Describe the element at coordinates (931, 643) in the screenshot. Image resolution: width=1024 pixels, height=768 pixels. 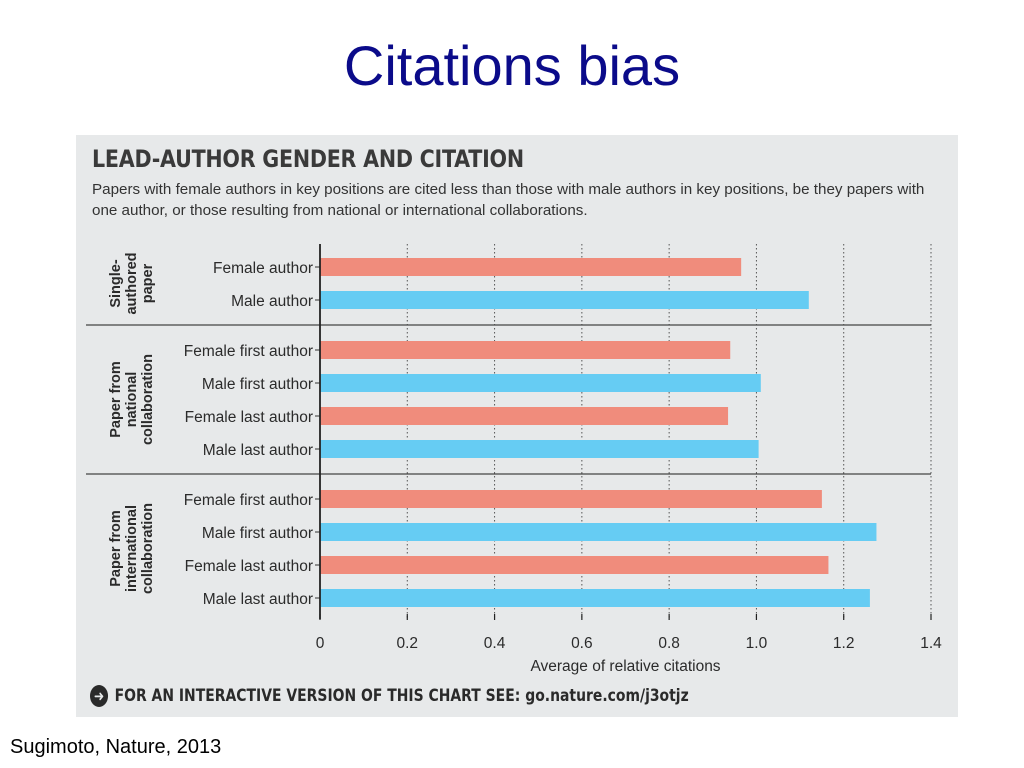
I see `x-tick-label: 1.4` at that location.